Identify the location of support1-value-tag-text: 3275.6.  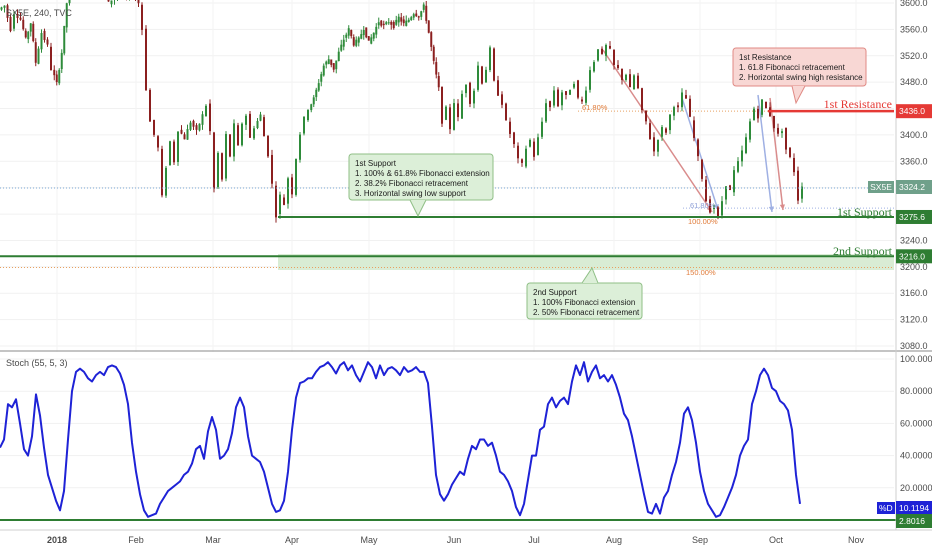
(912, 217).